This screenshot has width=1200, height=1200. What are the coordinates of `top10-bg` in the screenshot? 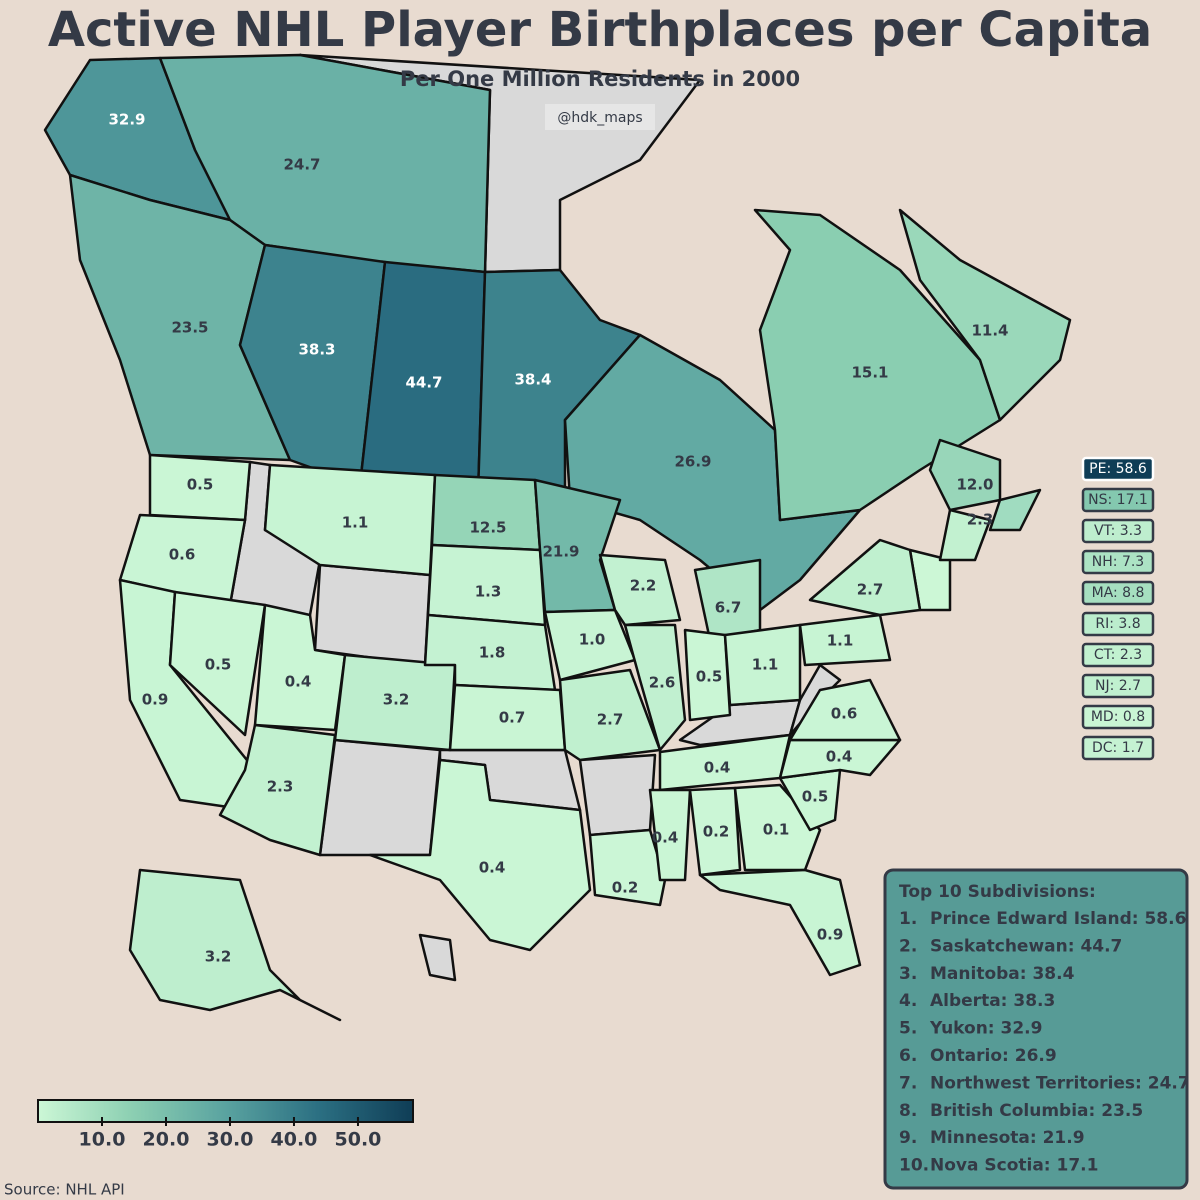 It's located at (1036, 1029).